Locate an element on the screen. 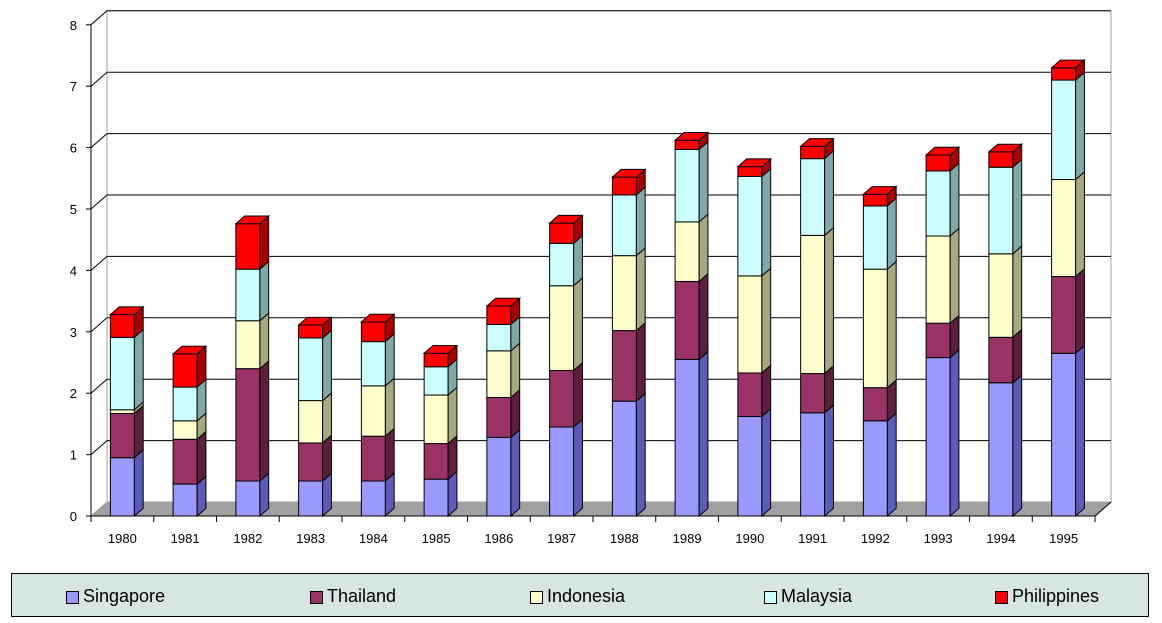 The width and height of the screenshot is (1162, 623). bar-stack-1991 is located at coordinates (817, 327).